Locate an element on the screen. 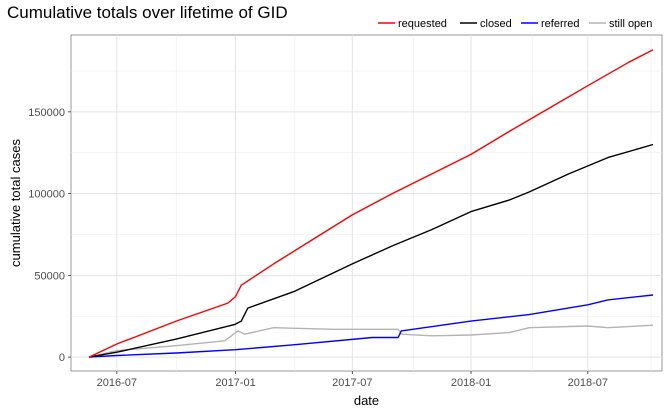 This screenshot has height=415, width=672. series-line-referred is located at coordinates (371, 326).